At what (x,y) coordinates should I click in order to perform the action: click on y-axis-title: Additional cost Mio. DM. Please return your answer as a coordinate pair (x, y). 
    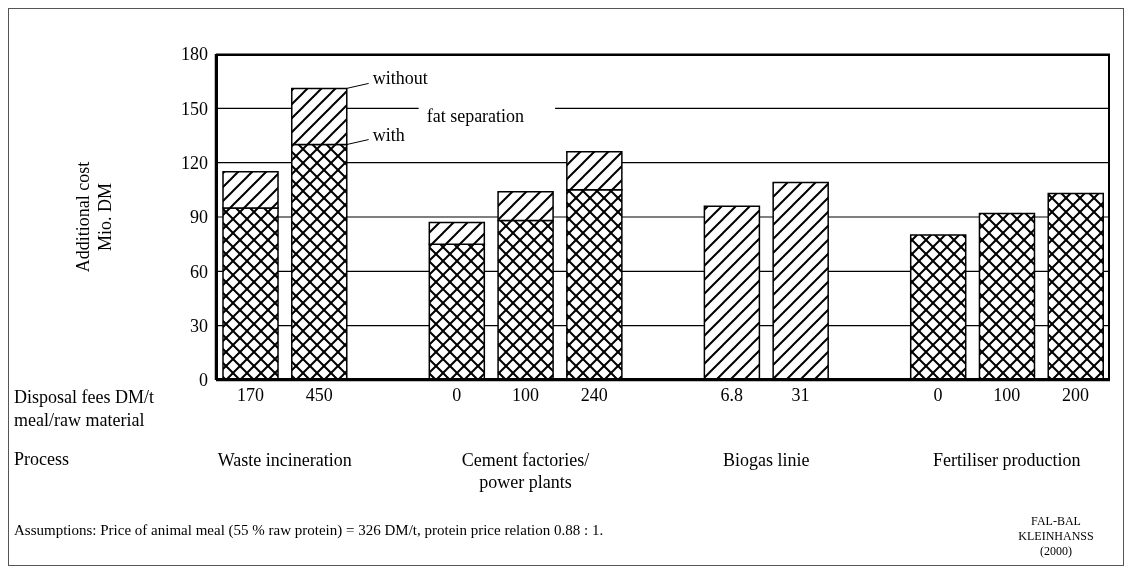
    Looking at the image, I should click on (94, 217).